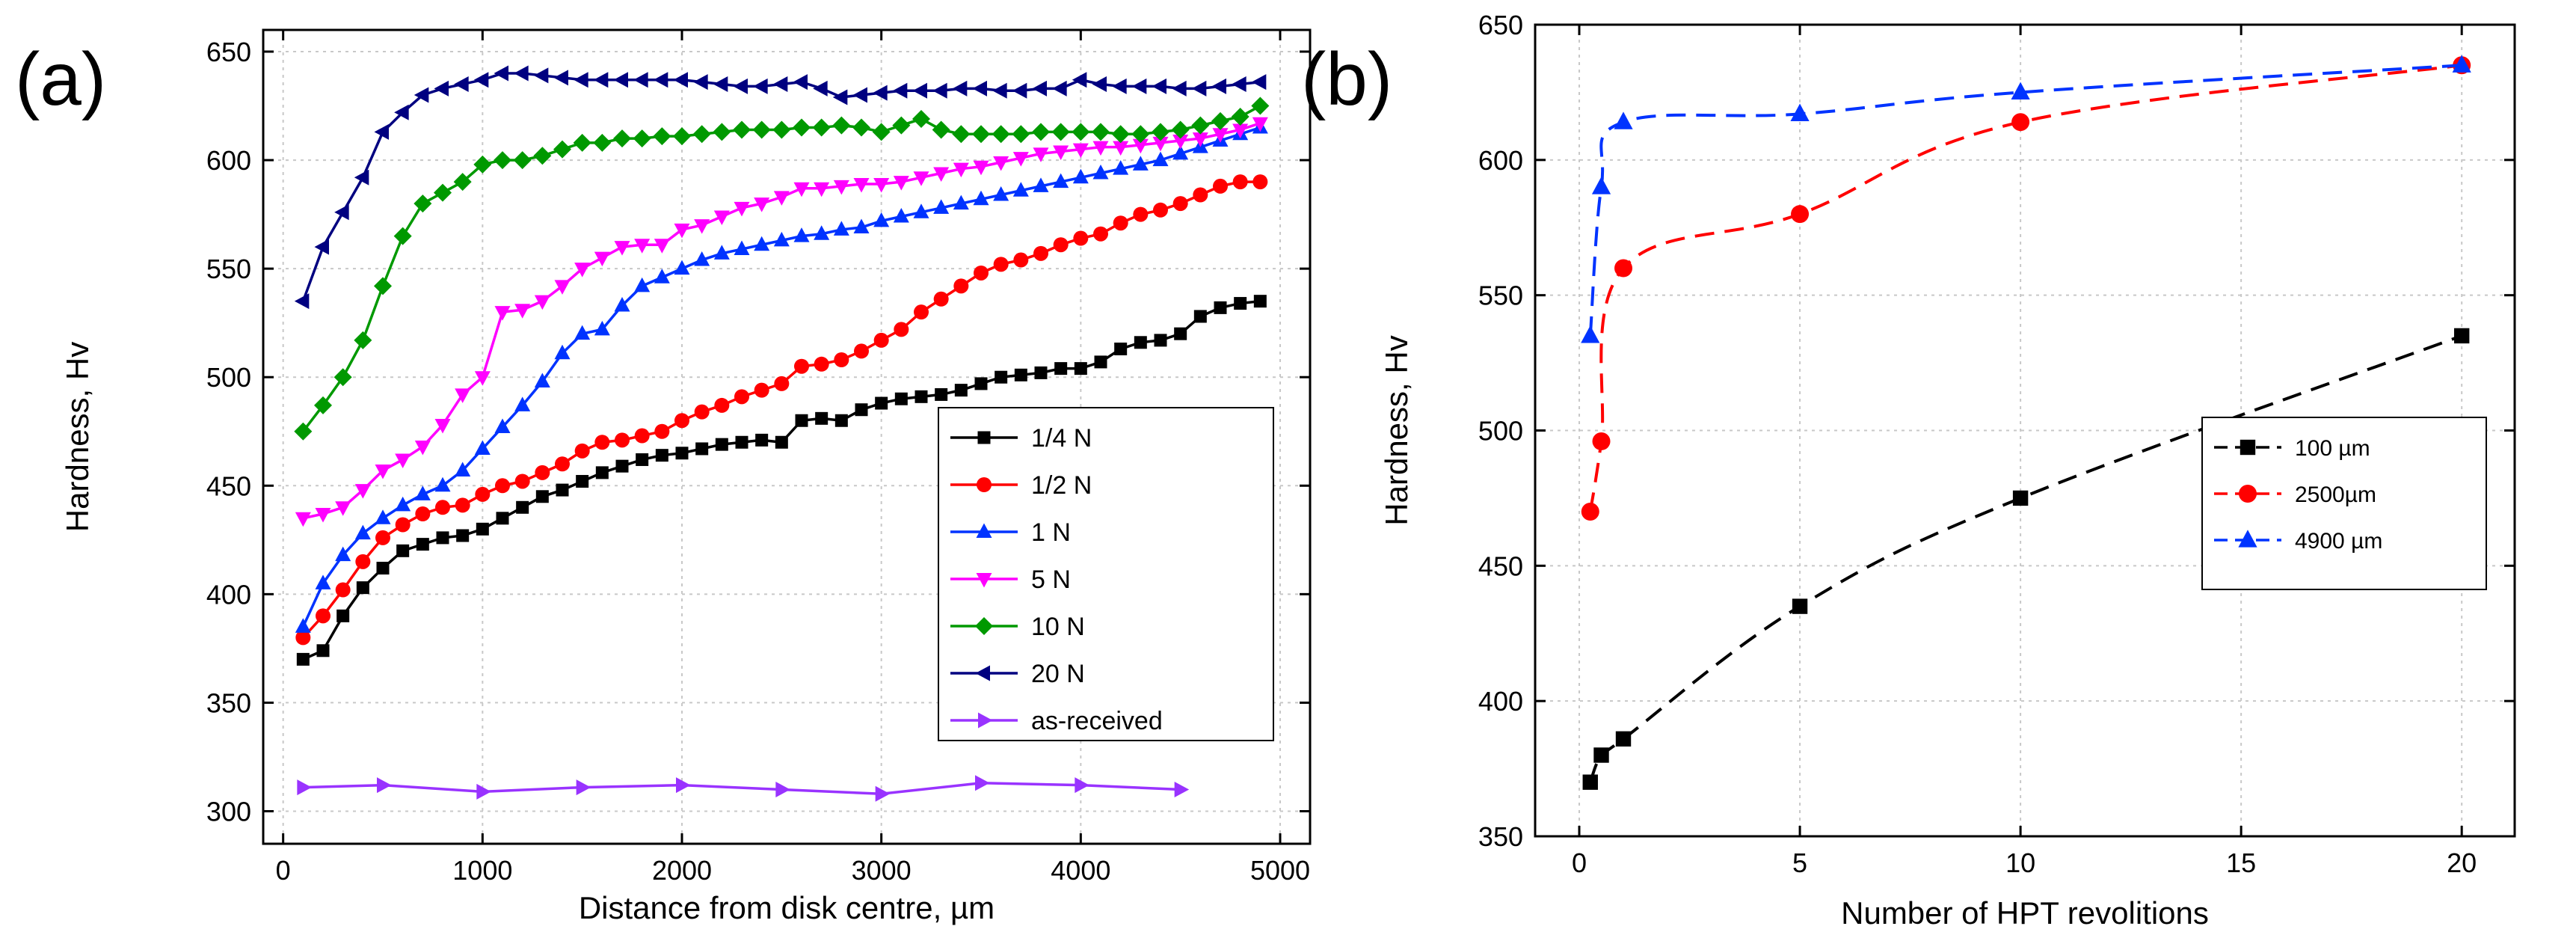 This screenshot has width=2576, height=944. I want to click on panel-label: (b), so click(1346, 79).